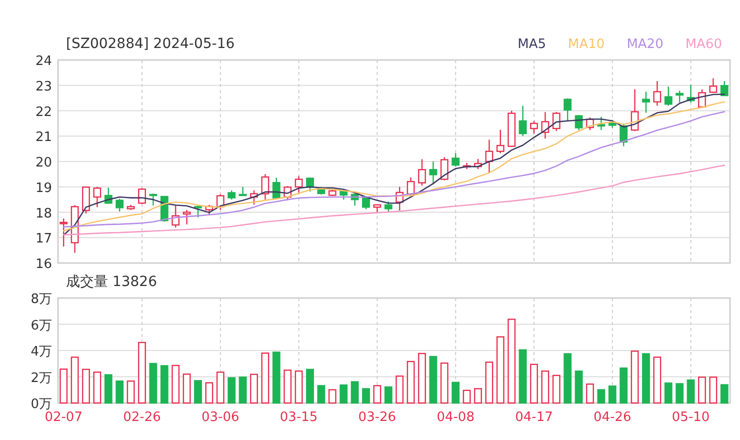 Image resolution: width=740 pixels, height=440 pixels. What do you see at coordinates (142, 417) in the screenshot?
I see `x-tick-label: 02-26` at bounding box center [142, 417].